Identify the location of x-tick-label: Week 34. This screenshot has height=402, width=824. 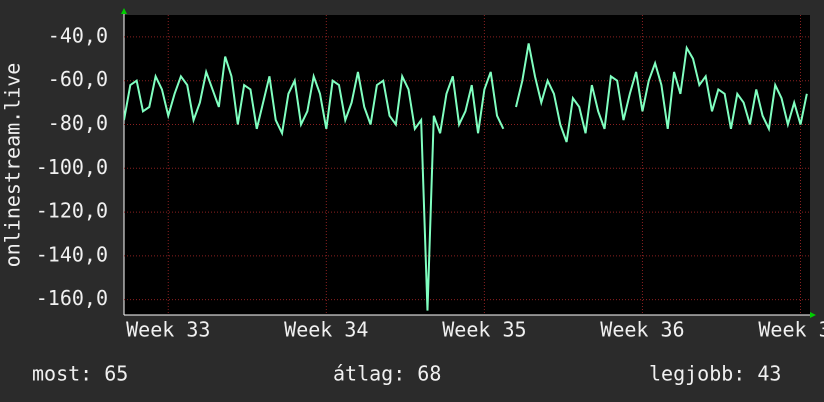
(326, 330).